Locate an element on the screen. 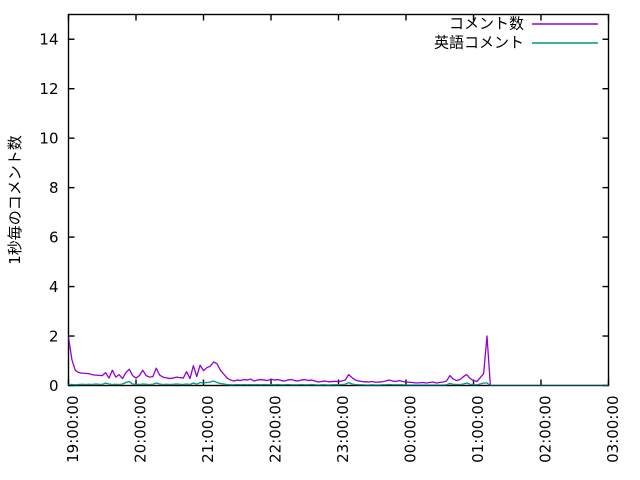  y-axis-tick-labels: 0 2 4 6 8 10 12 14 is located at coordinates (48, 213).